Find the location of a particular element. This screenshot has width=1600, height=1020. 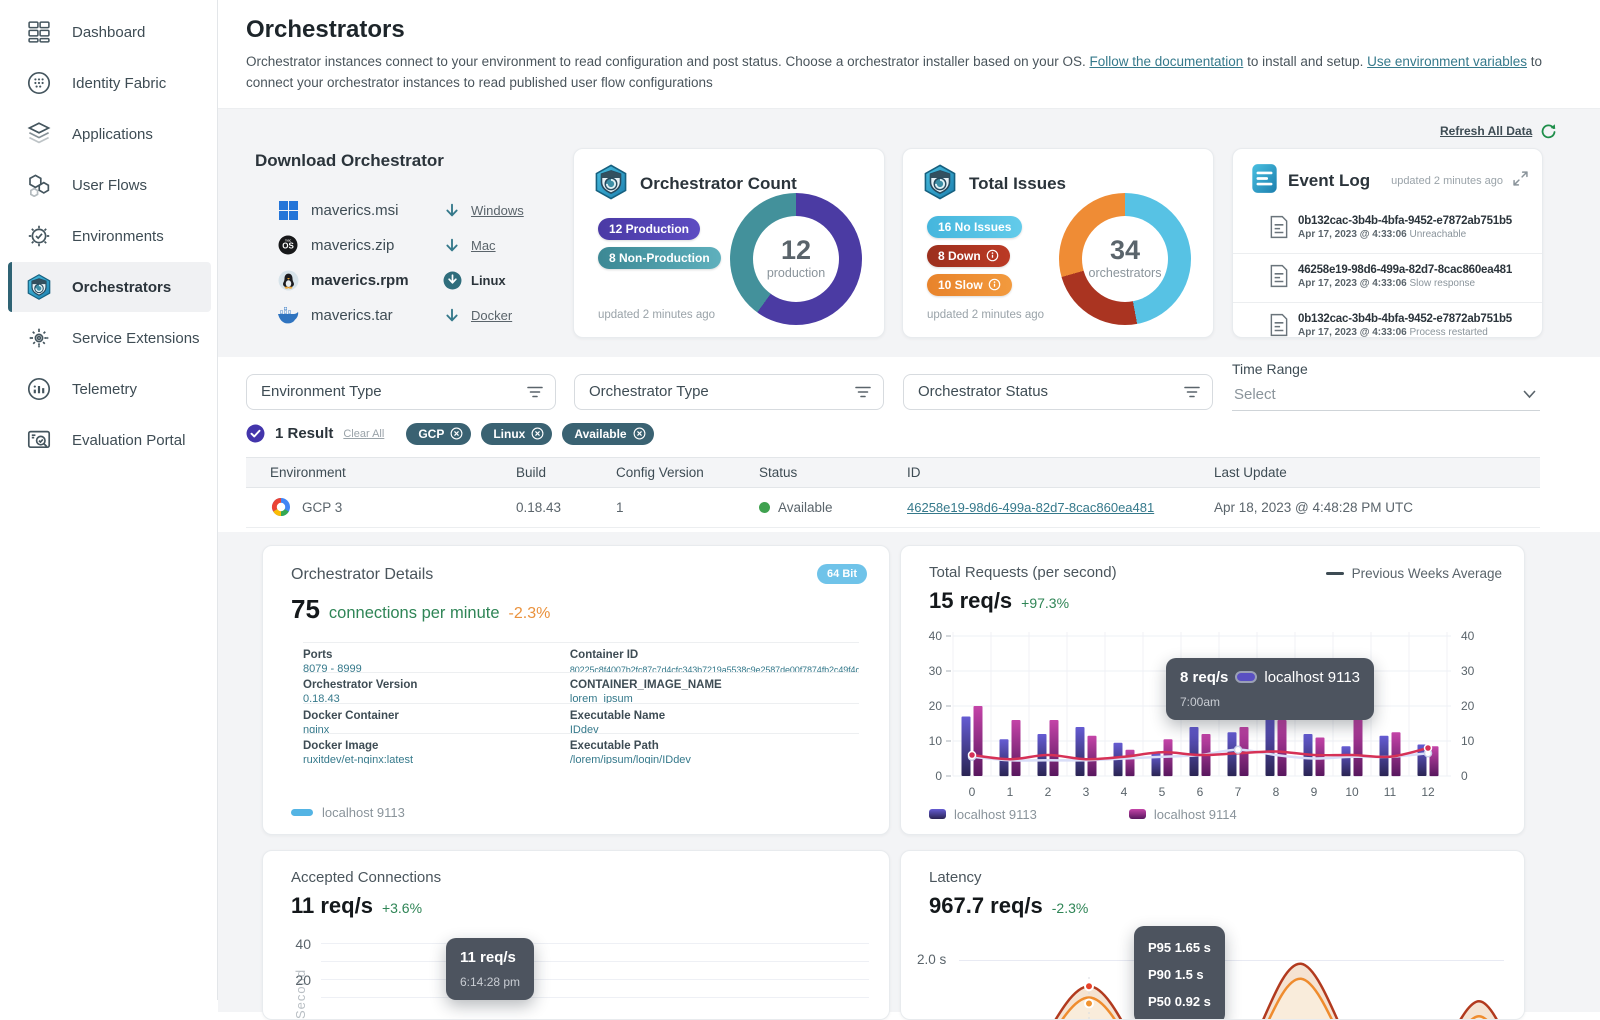

time-range-select: Select is located at coordinates (1386, 397).